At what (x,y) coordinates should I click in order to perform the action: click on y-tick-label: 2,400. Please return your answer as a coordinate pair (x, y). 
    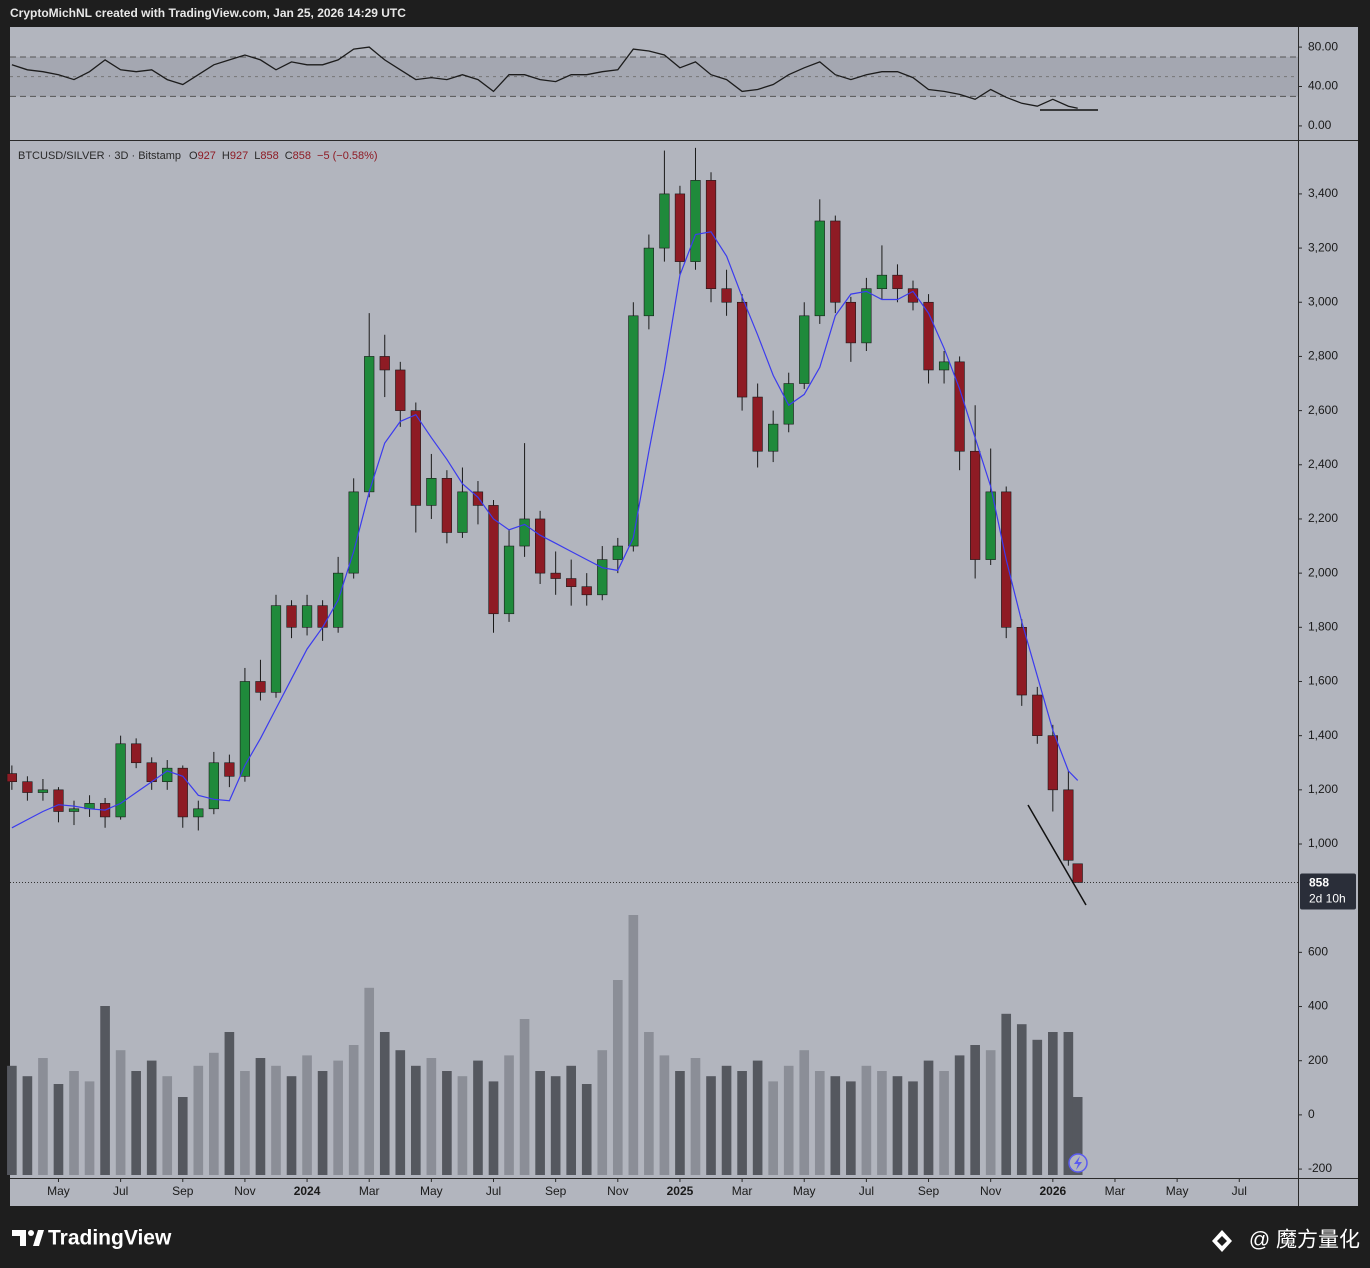
    Looking at the image, I should click on (1323, 464).